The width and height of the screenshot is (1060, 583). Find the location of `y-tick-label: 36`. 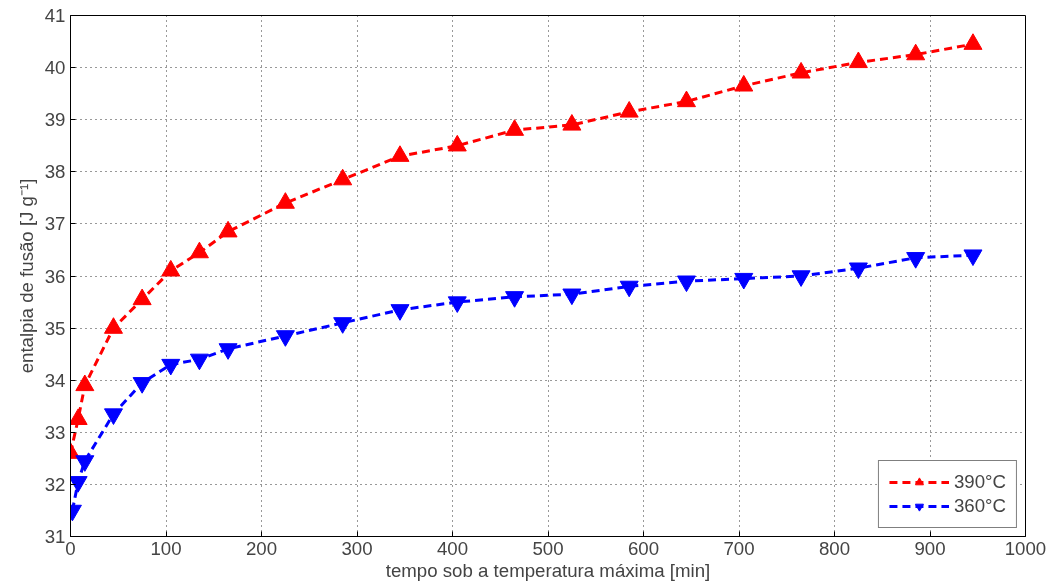

y-tick-label: 36 is located at coordinates (55, 276).